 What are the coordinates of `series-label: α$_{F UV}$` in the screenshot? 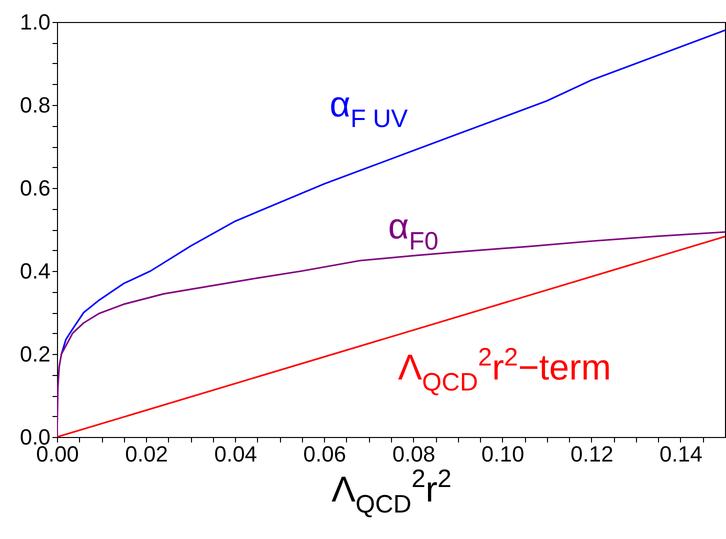 It's located at (369, 108).